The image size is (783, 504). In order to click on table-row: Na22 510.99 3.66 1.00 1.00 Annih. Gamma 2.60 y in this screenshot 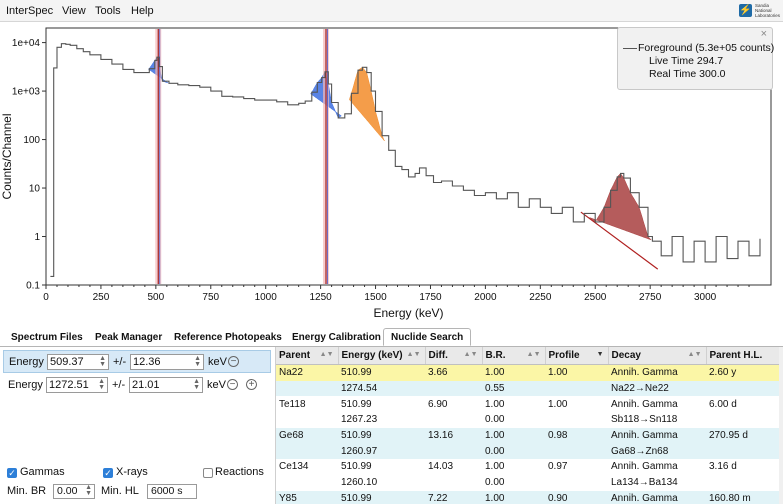, I will do `click(527, 372)`.